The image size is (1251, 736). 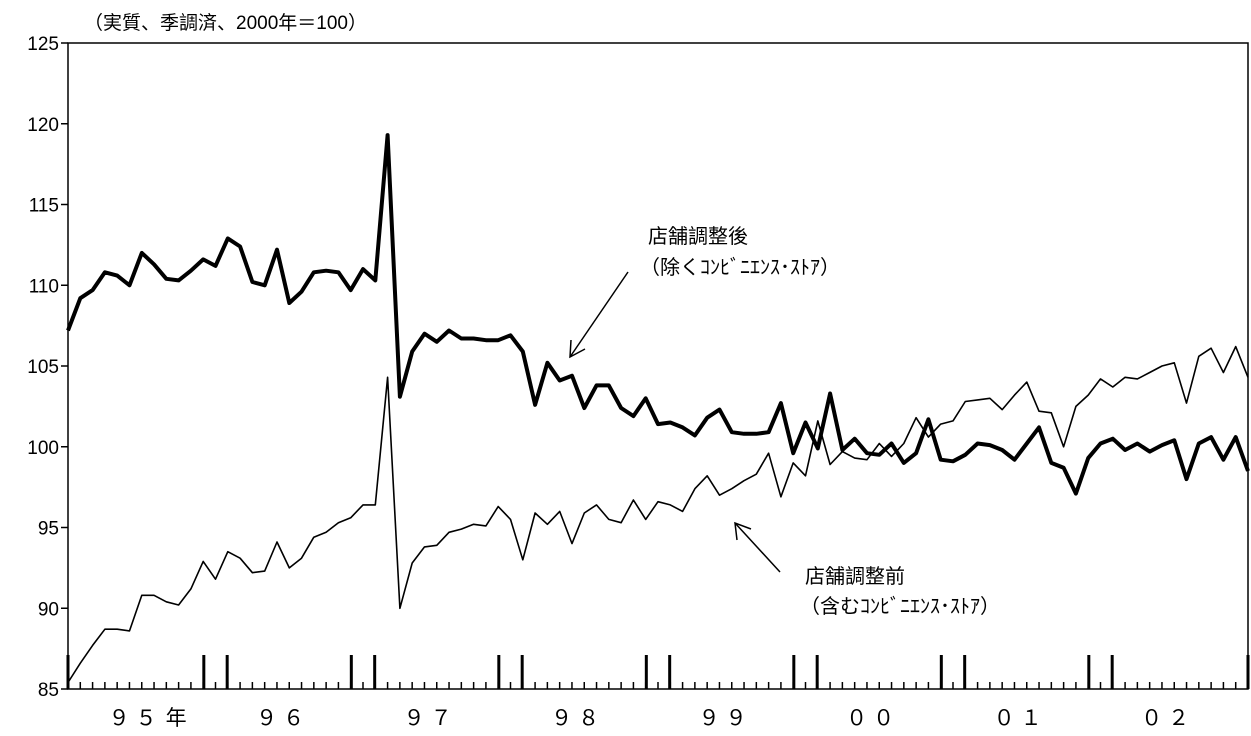 I want to click on x-year-label: ９７, so click(x=431, y=718).